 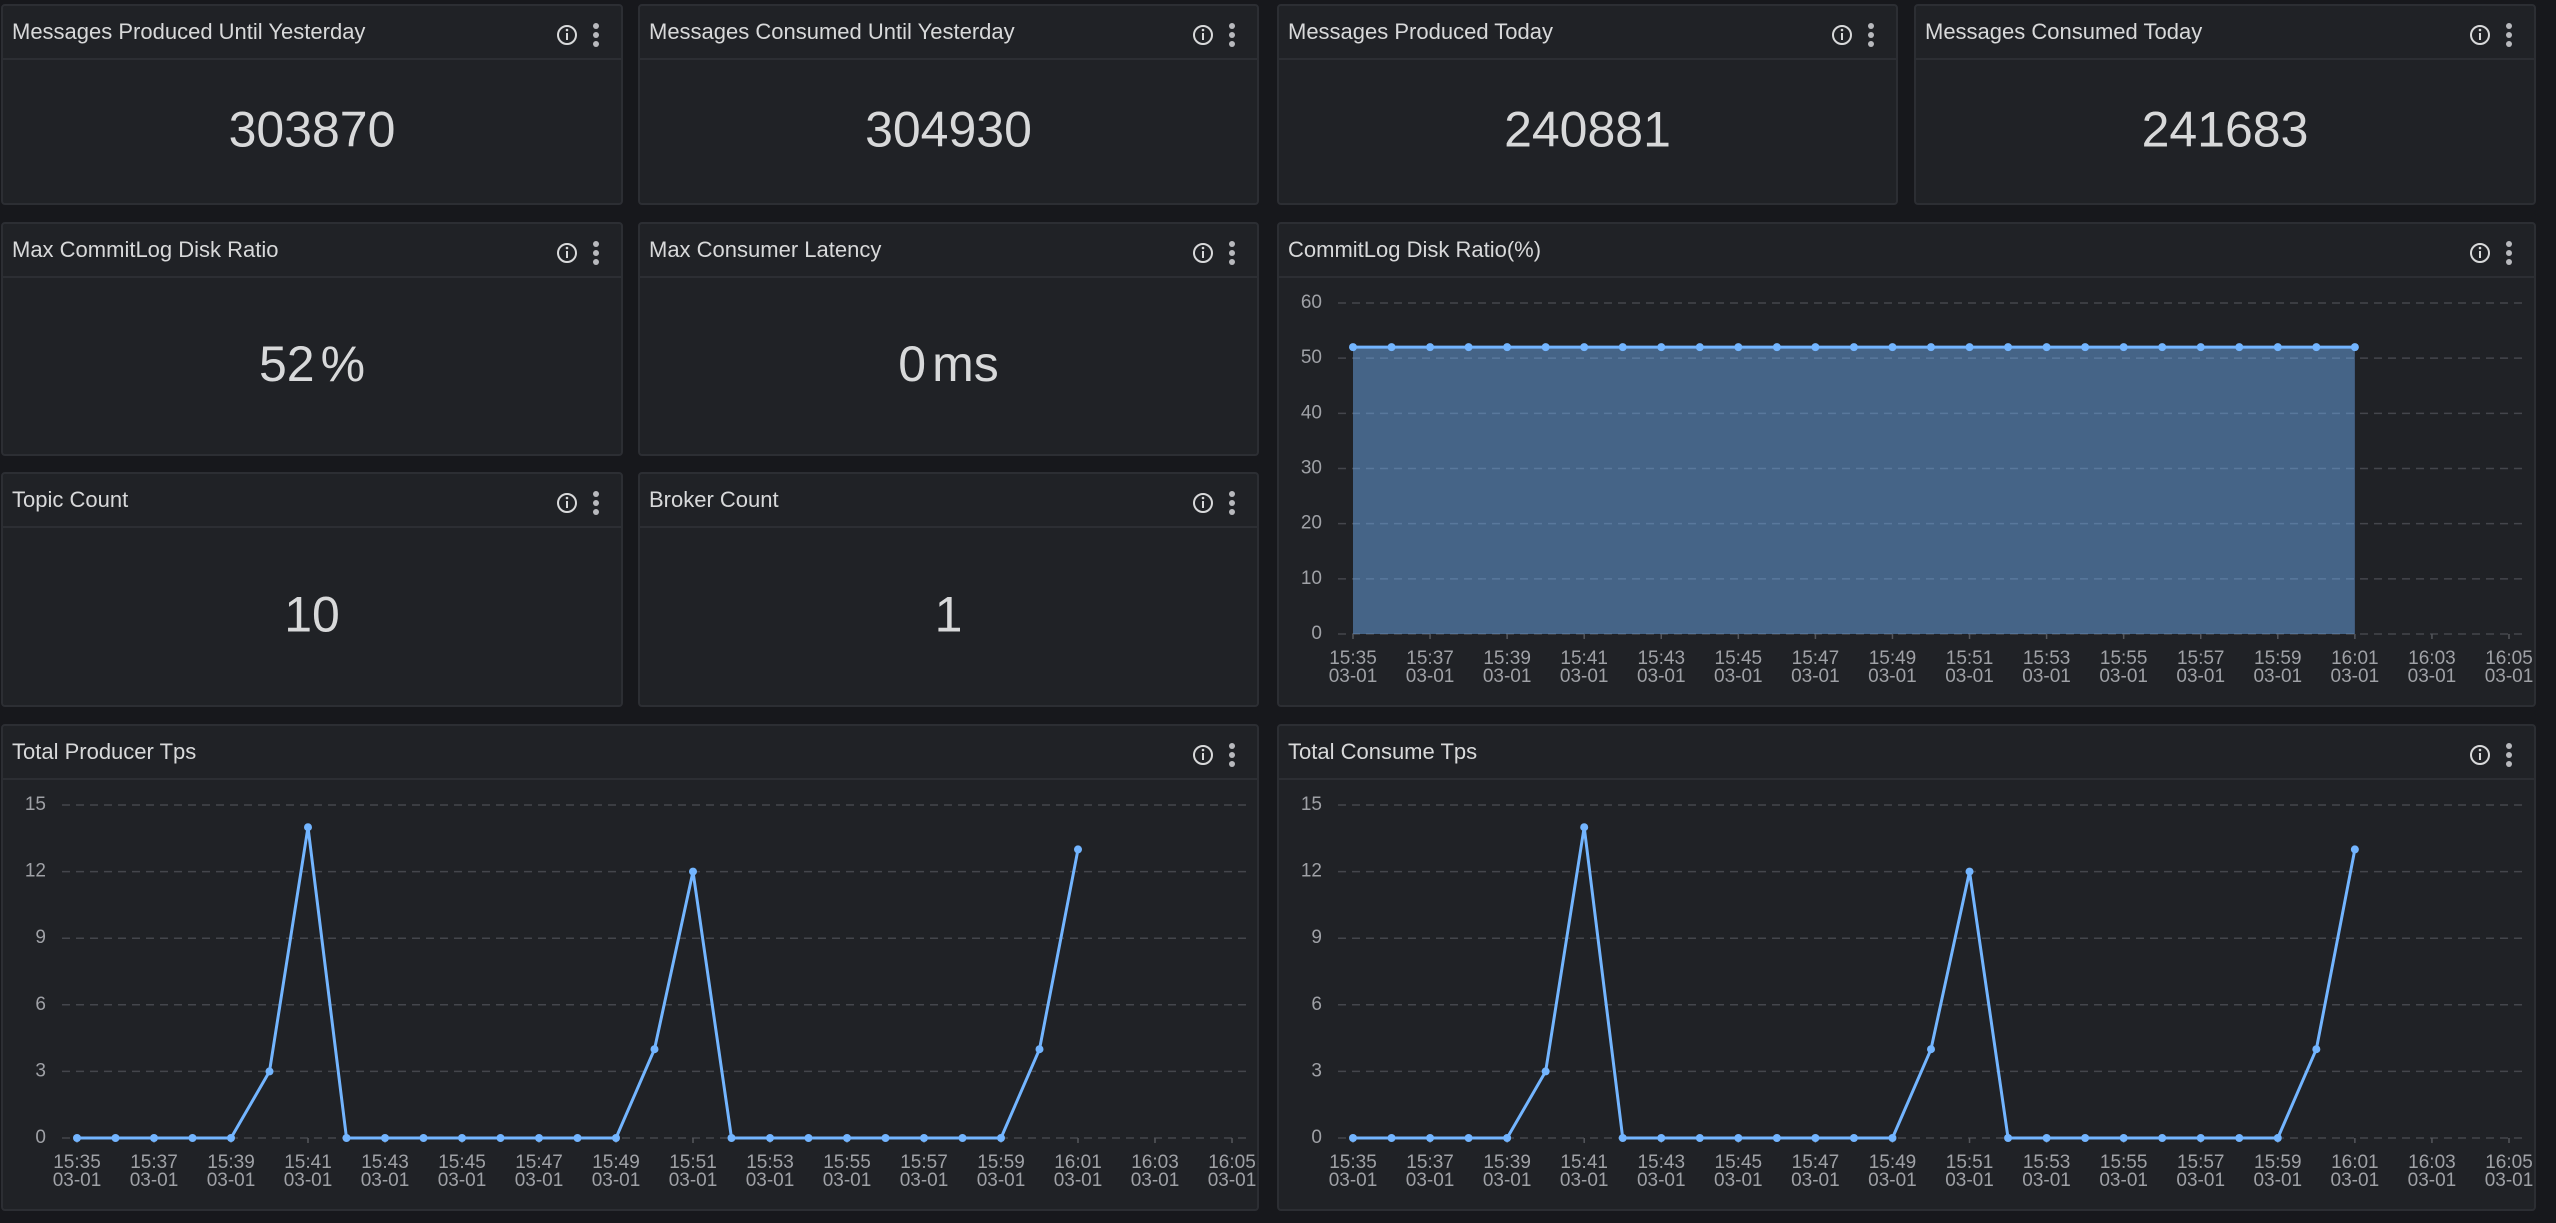 I want to click on stat-number: 303870, so click(x=312, y=130).